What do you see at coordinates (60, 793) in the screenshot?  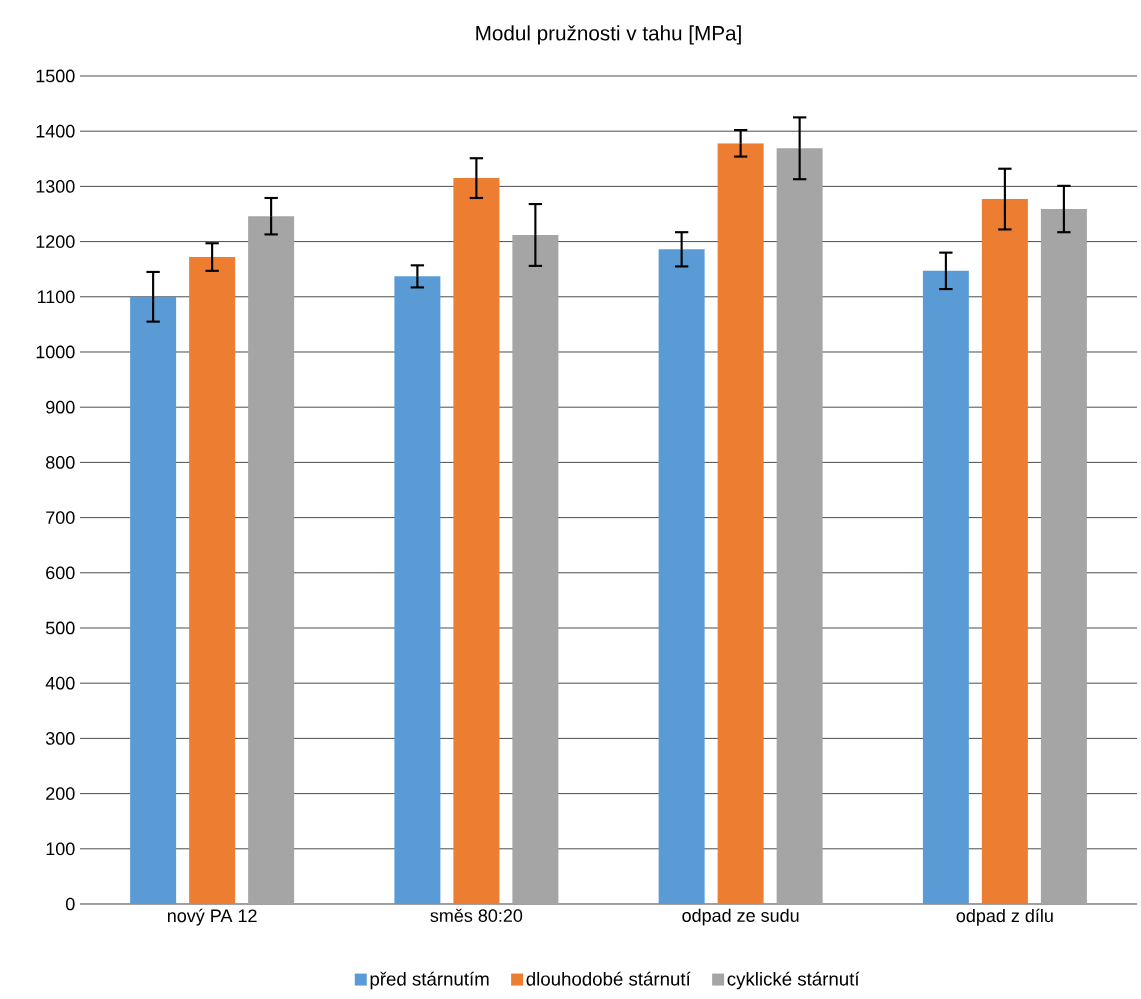 I see `y-tick-label: 200` at bounding box center [60, 793].